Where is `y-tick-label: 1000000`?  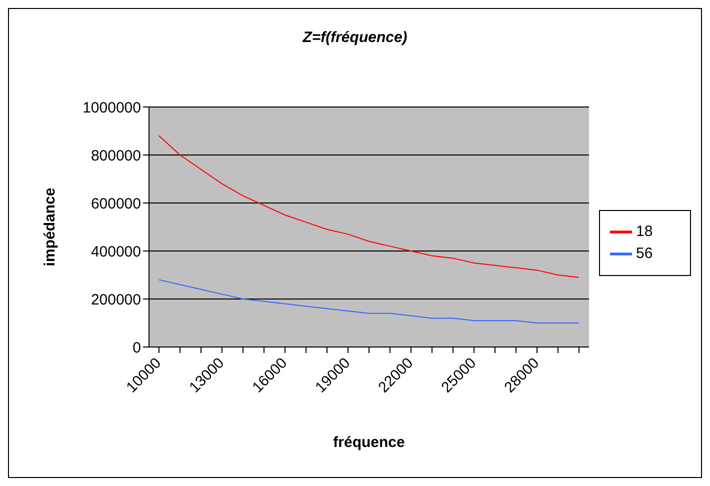
y-tick-label: 1000000 is located at coordinates (111, 107).